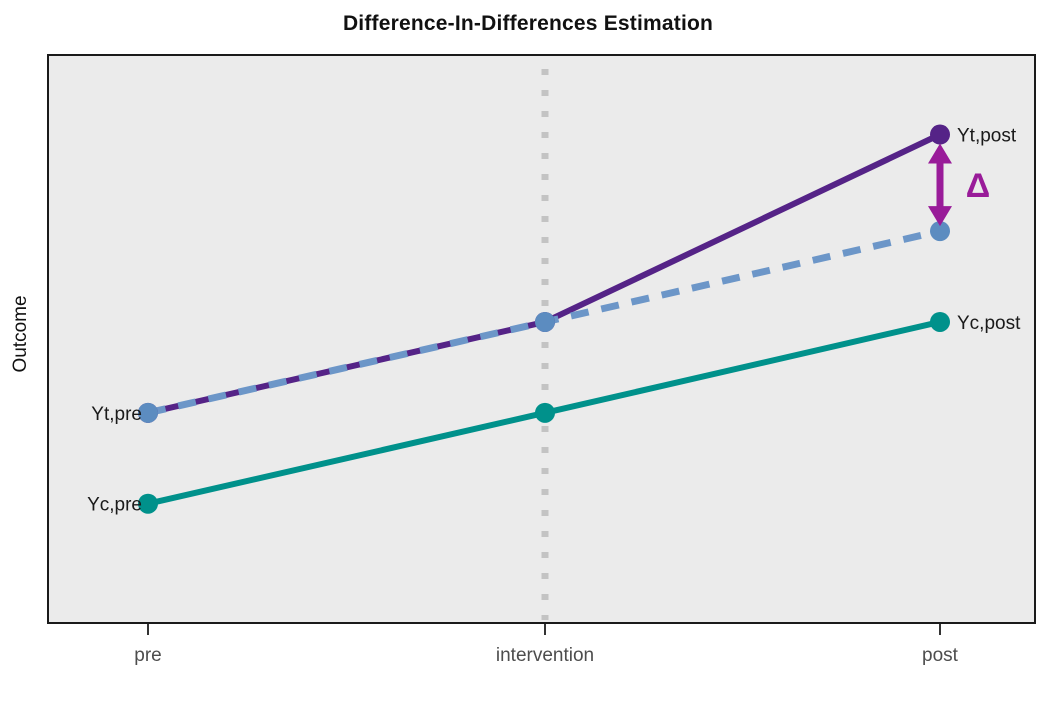 The image size is (1056, 720). What do you see at coordinates (940, 321) in the screenshot?
I see `control-point-post` at bounding box center [940, 321].